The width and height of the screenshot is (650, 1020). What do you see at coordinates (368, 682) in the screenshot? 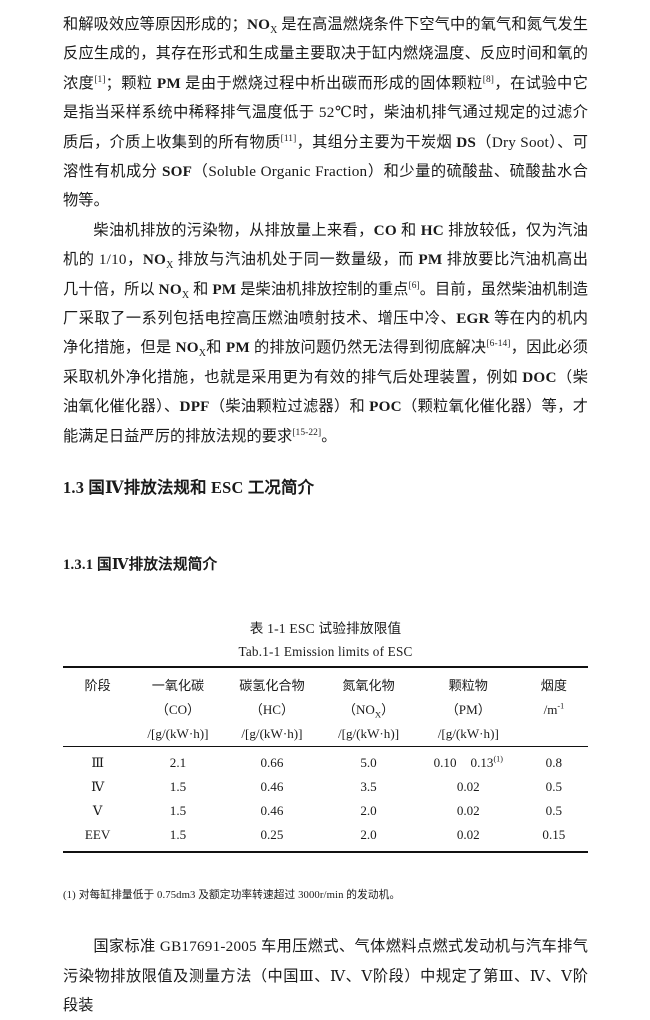
I see `th-nox-name: 氮氧化物` at bounding box center [368, 682].